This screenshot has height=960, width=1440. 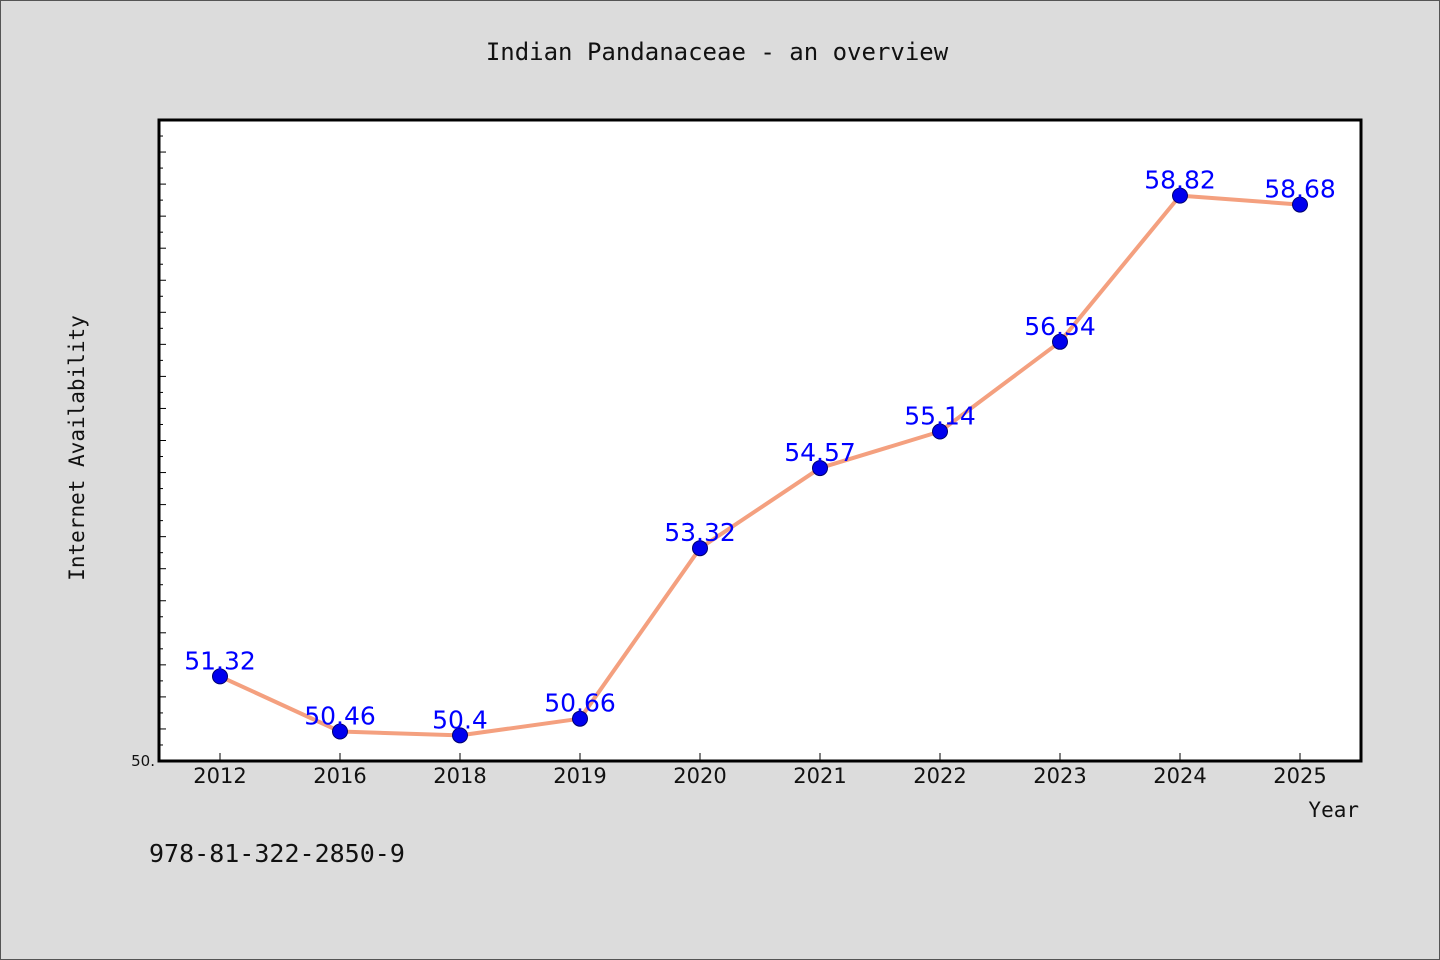 I want to click on x-tick-label: 2024, so click(x=1179, y=776).